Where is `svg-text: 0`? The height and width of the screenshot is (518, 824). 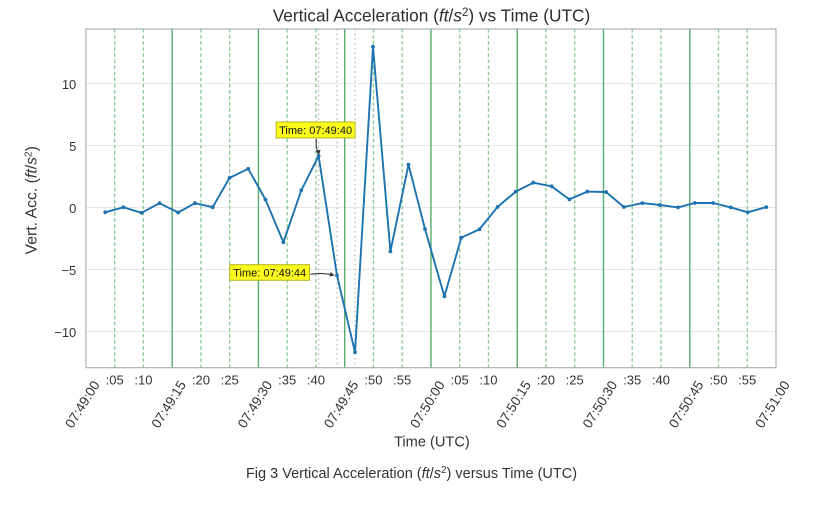 svg-text: 0 is located at coordinates (72, 208).